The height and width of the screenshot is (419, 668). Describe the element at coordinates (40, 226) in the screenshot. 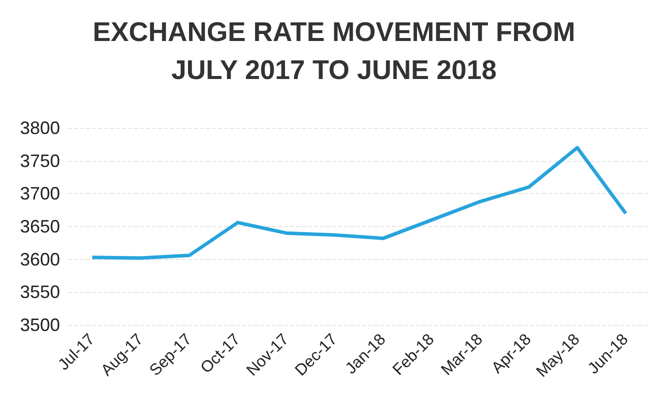

I see `y-tick-label: 3650` at that location.